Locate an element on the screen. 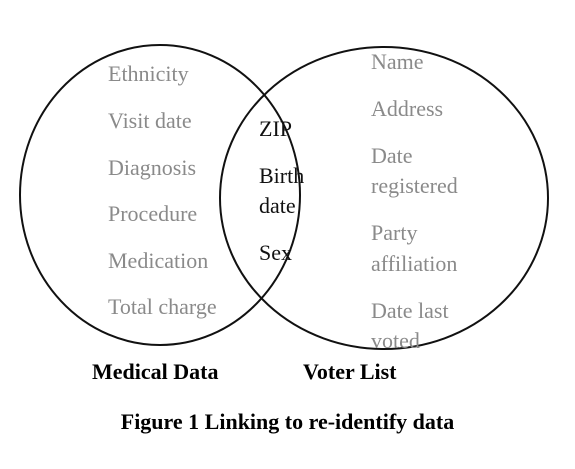  medical-item-ethnicity: Ethnicity is located at coordinates (148, 73).